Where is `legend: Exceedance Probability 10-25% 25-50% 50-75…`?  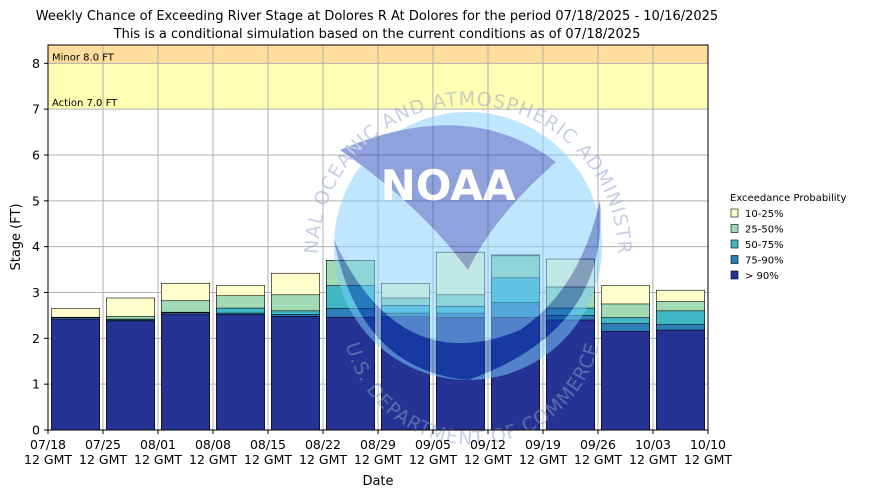
legend: Exceedance Probability 10-25% 25-50% 50-75… is located at coordinates (788, 237).